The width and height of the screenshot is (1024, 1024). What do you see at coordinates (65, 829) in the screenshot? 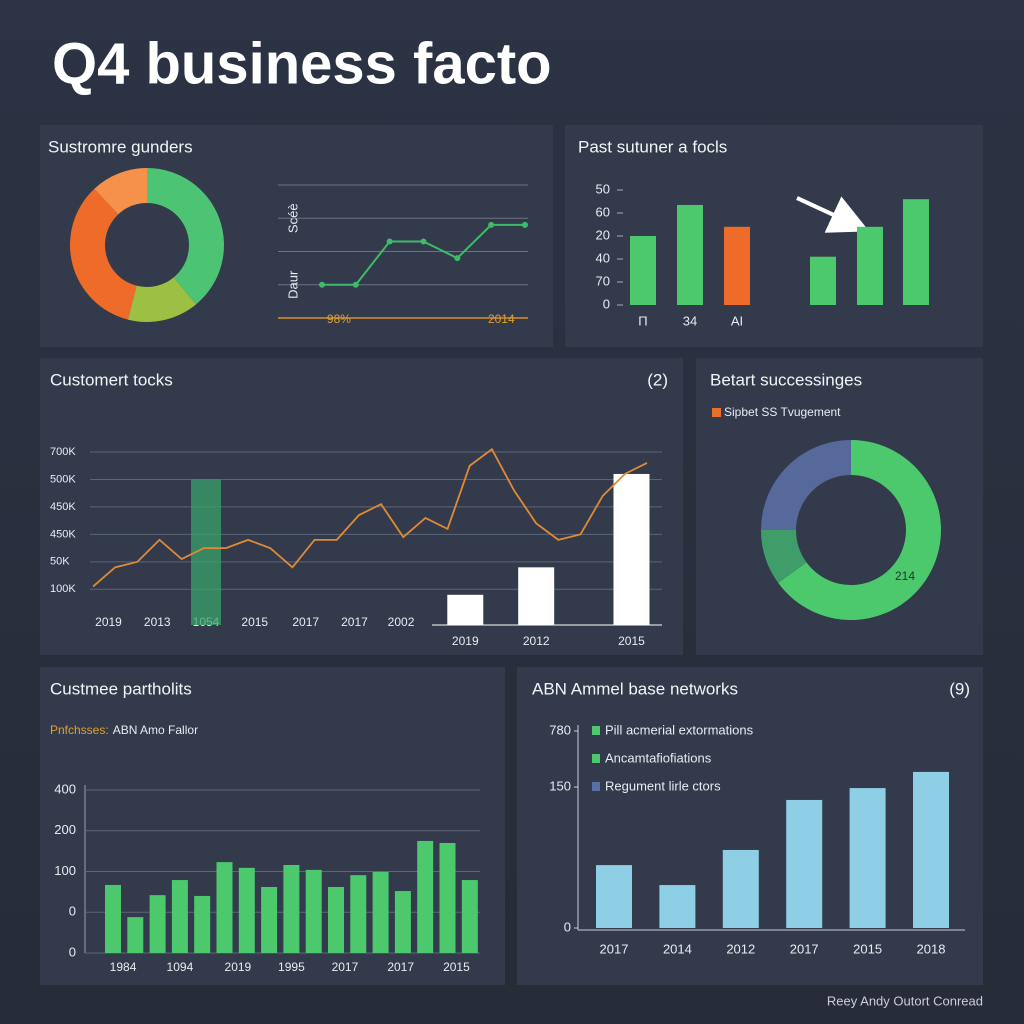
I see `y-tick-label: 200` at bounding box center [65, 829].